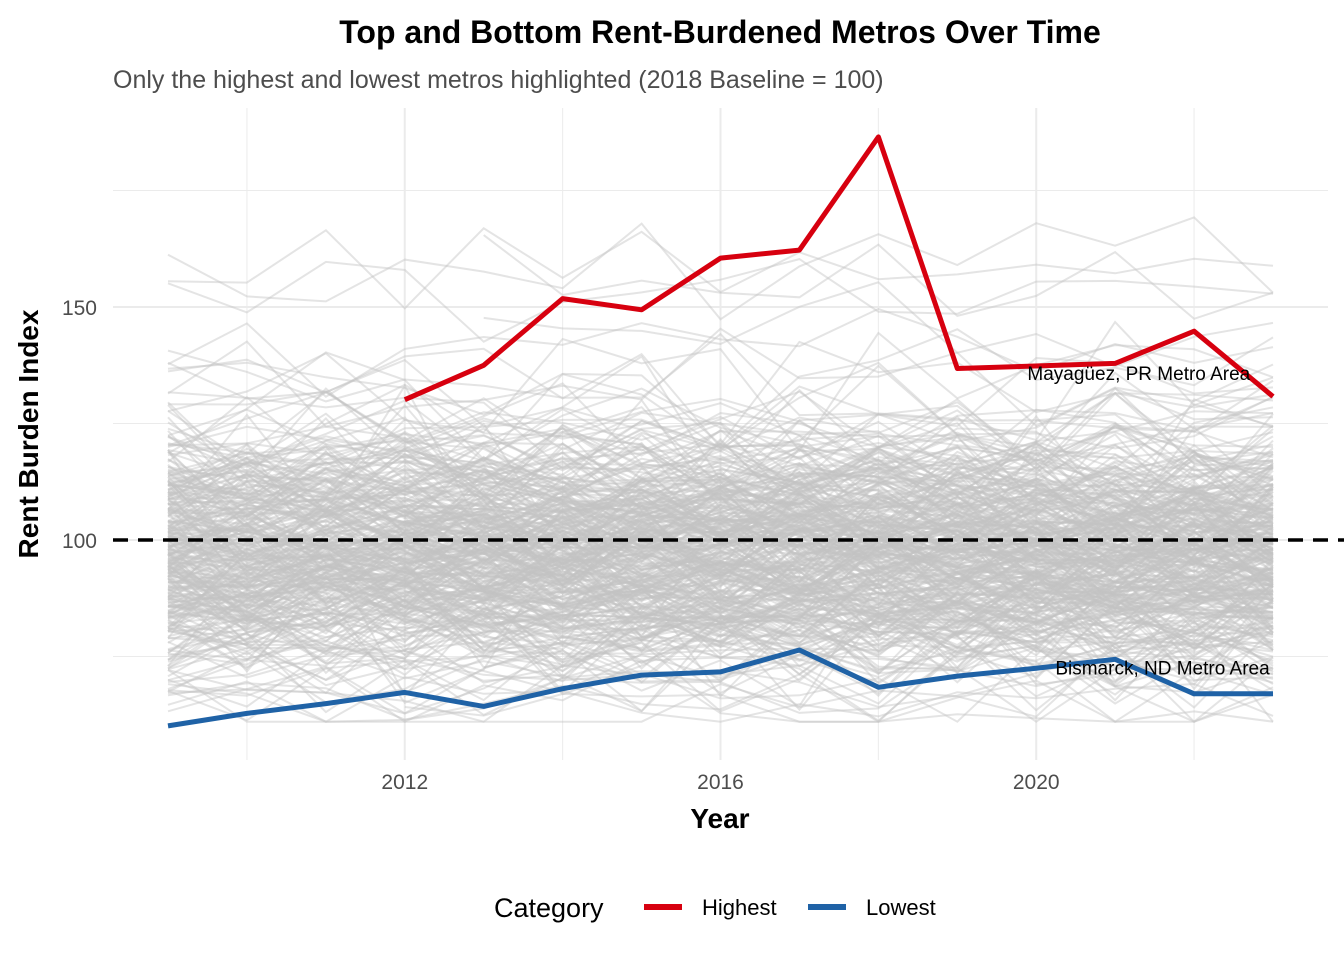 The width and height of the screenshot is (1344, 960). What do you see at coordinates (404, 782) in the screenshot?
I see `x-tick-label: 2012` at bounding box center [404, 782].